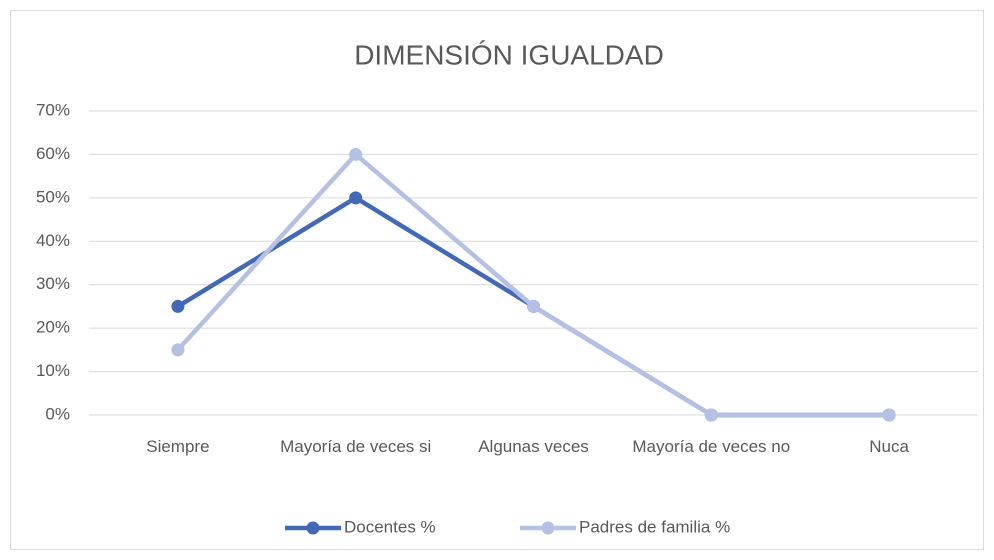 Image resolution: width=994 pixels, height=560 pixels. I want to click on y-tick-label: 40%, so click(53, 240).